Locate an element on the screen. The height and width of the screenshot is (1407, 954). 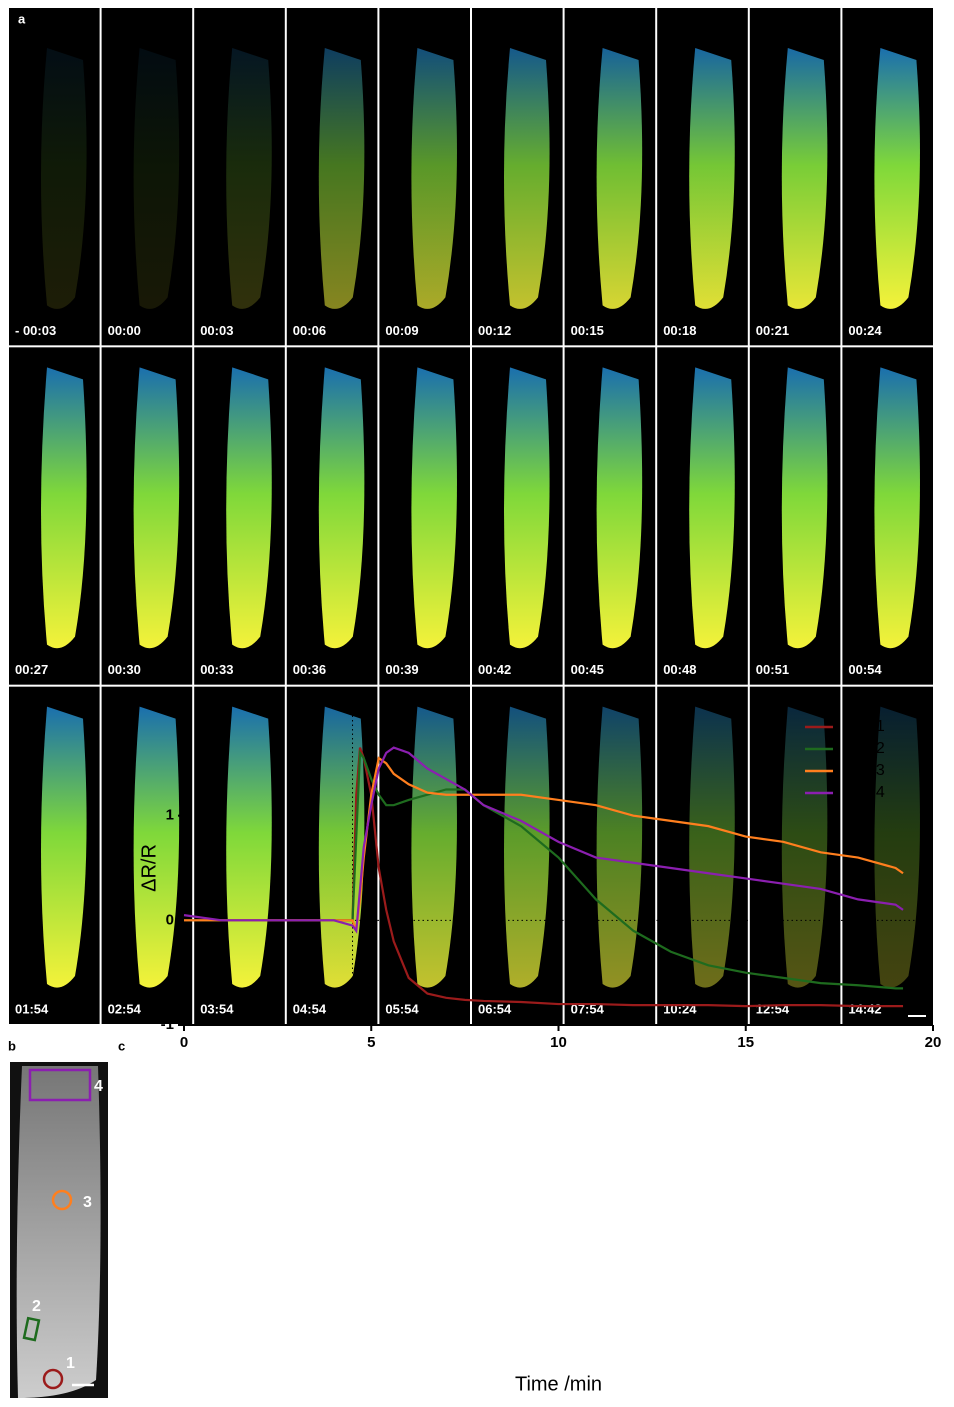
time-label: 10:24 is located at coordinates (680, 1008).